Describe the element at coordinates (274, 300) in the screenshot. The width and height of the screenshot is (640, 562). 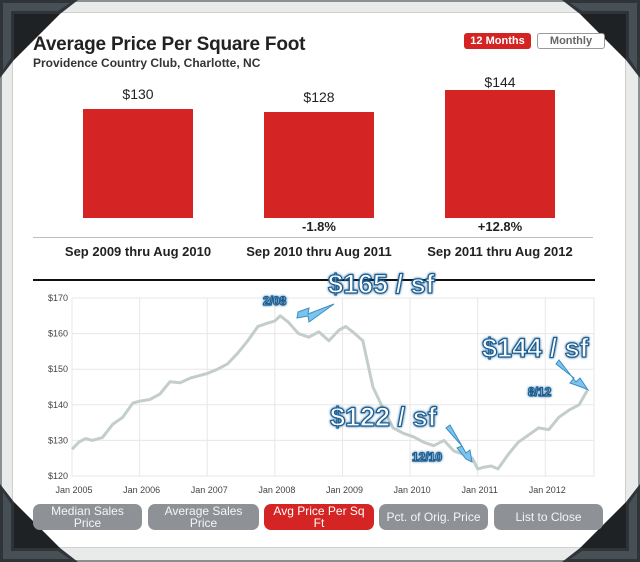
I see `peak-date-callout: 2/08` at that location.